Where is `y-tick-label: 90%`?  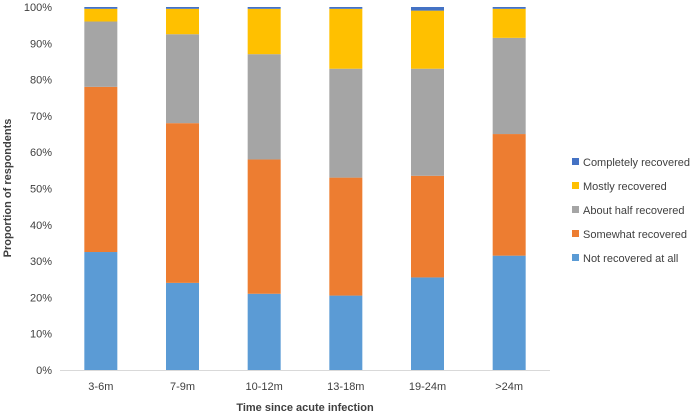 y-tick-label: 90% is located at coordinates (41, 44).